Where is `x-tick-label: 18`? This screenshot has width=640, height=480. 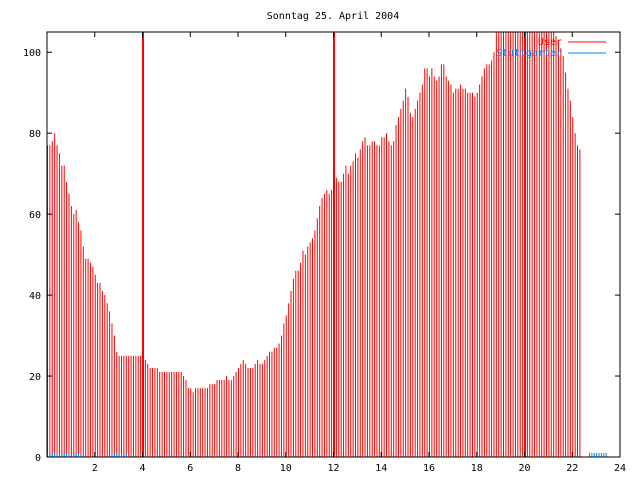
x-tick-label: 18 is located at coordinates (477, 468).